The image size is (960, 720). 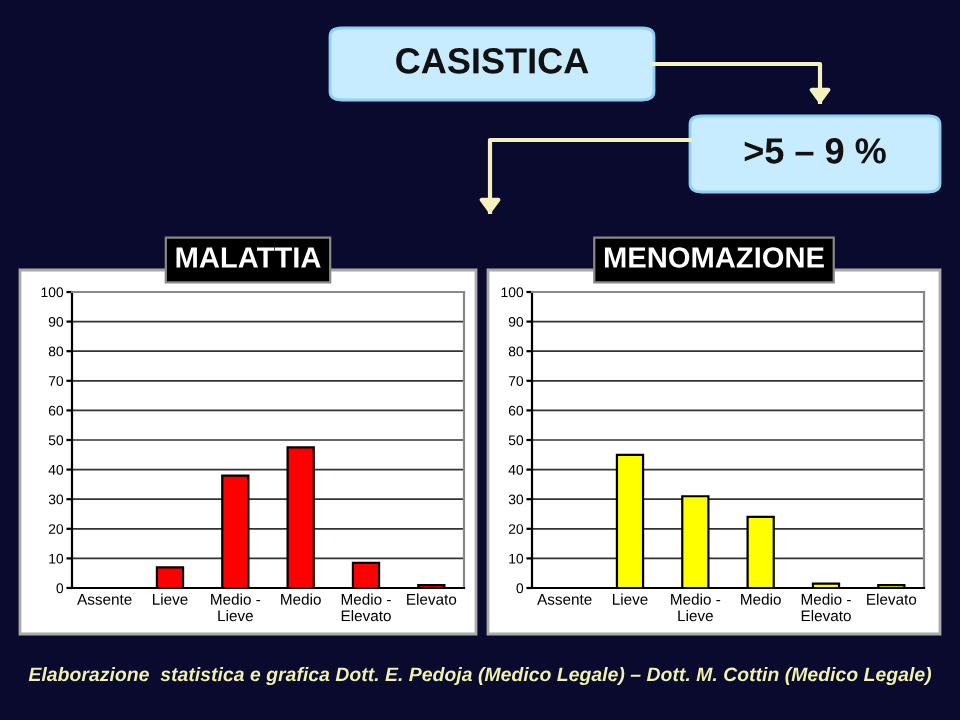 What do you see at coordinates (492, 61) in the screenshot?
I see `text: CASISTICA` at bounding box center [492, 61].